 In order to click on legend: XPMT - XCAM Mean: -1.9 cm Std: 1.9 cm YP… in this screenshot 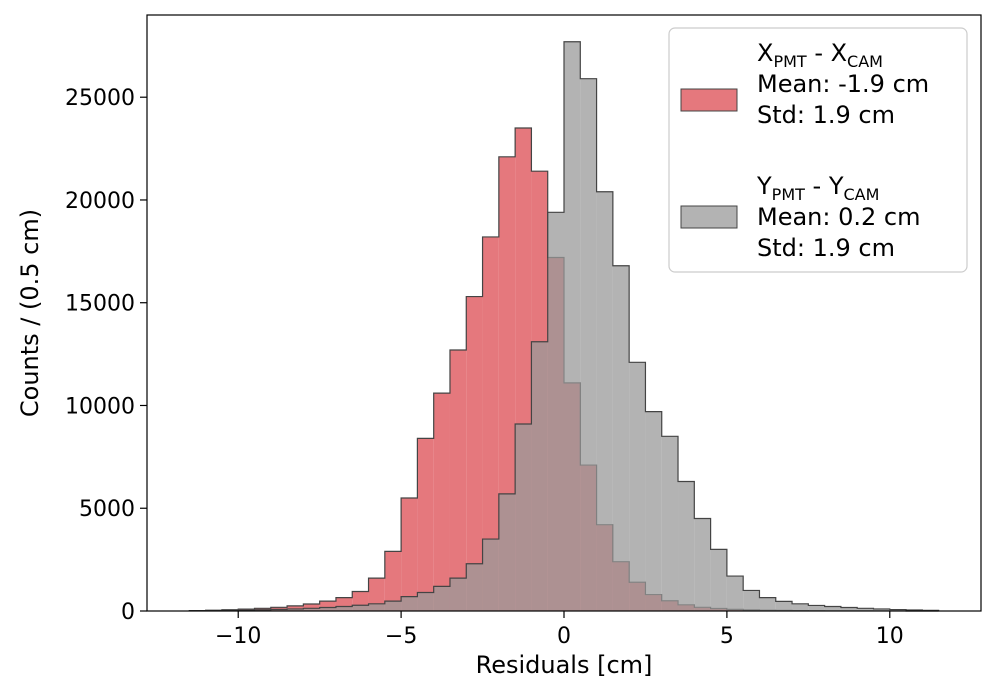, I will do `click(818, 150)`.